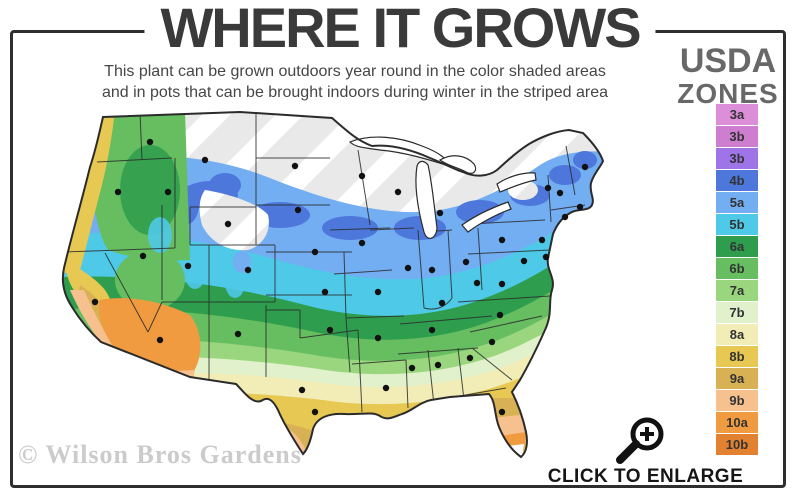  What do you see at coordinates (737, 378) in the screenshot?
I see `legend-zone-cell: 9a` at bounding box center [737, 378].